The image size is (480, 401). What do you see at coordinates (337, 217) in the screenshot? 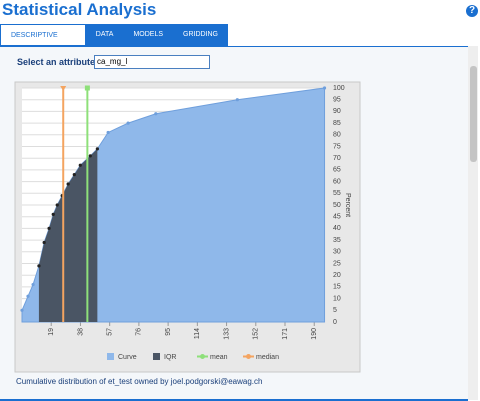
I see `y-tick-label: 45` at bounding box center [337, 217].